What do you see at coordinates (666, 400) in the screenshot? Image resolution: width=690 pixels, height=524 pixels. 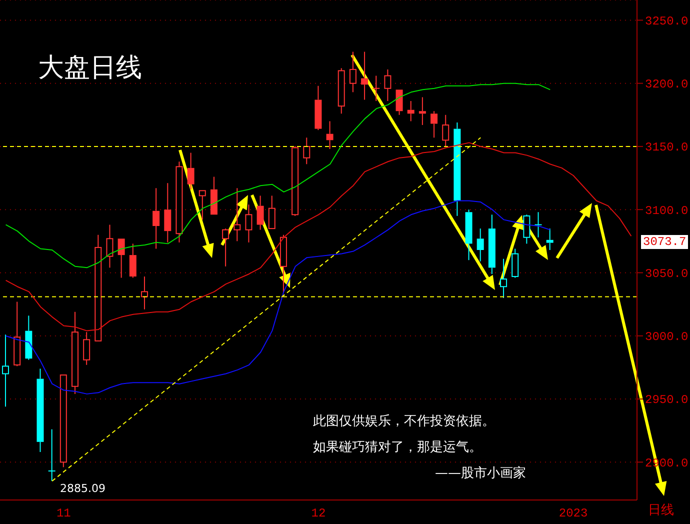 I see `y-tick-label: 2950.0` at bounding box center [666, 400].